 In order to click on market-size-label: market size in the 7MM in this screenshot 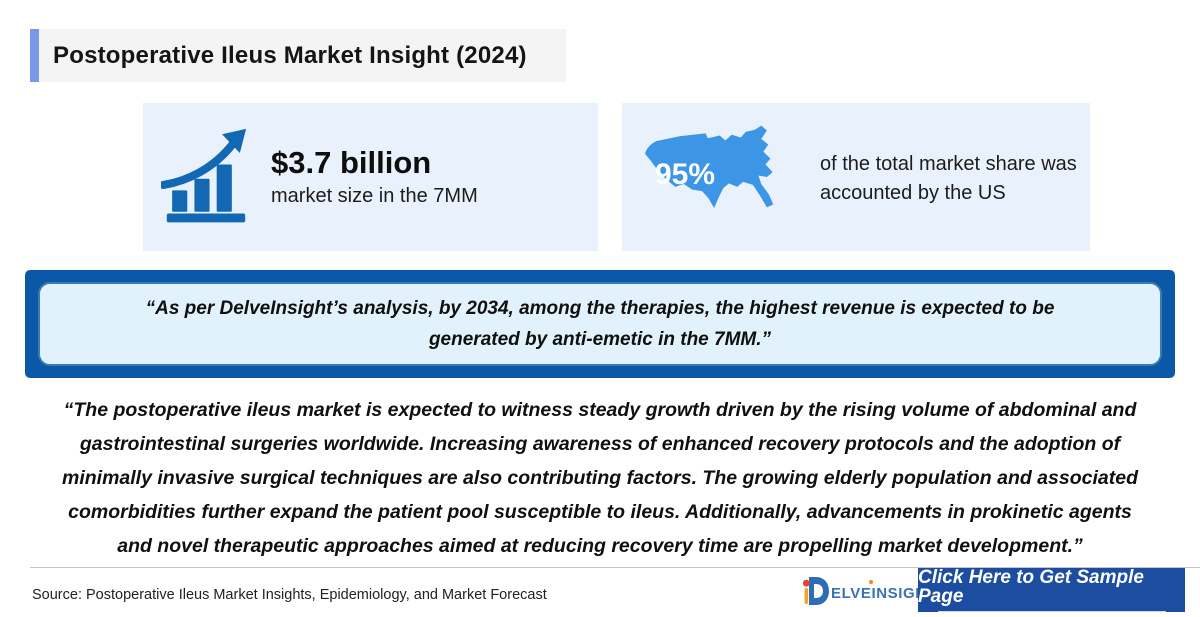, I will do `click(374, 195)`.